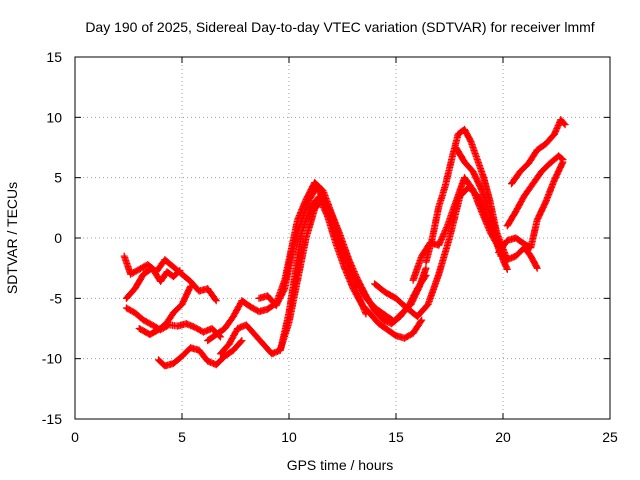 The image size is (640, 480). I want to click on x-tick-label: 25, so click(610, 437).